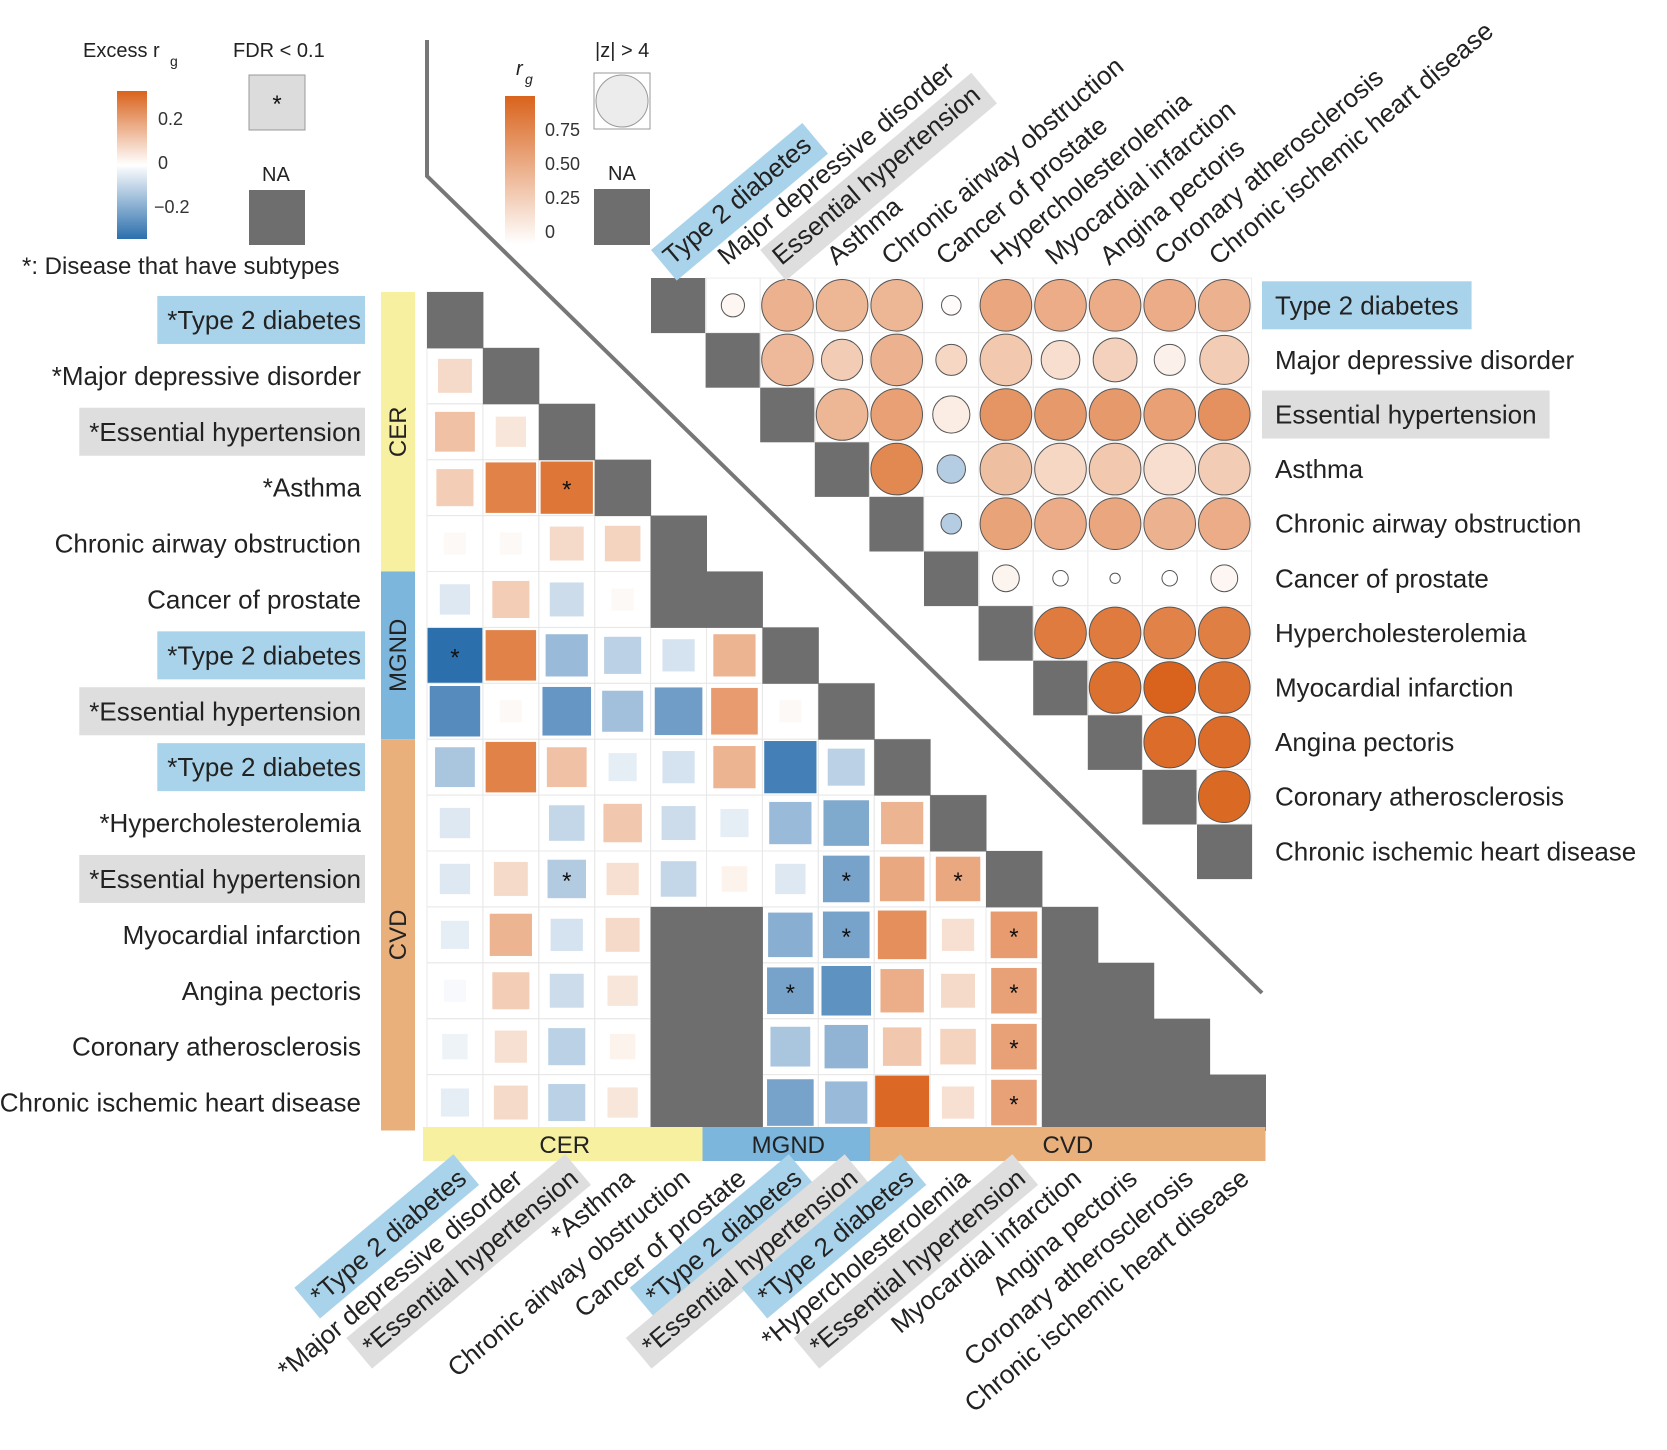 This screenshot has height=1450, width=1667. I want to click on row-label: *Asthma, so click(312, 488).